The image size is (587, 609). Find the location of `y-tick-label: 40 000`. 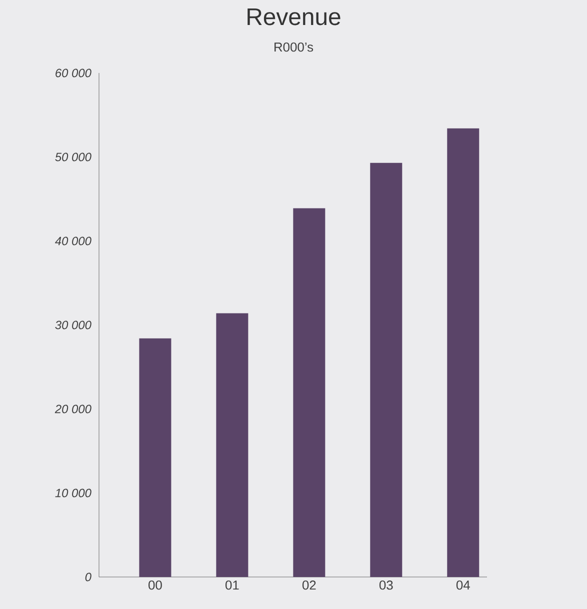

y-tick-label: 40 000 is located at coordinates (73, 241).